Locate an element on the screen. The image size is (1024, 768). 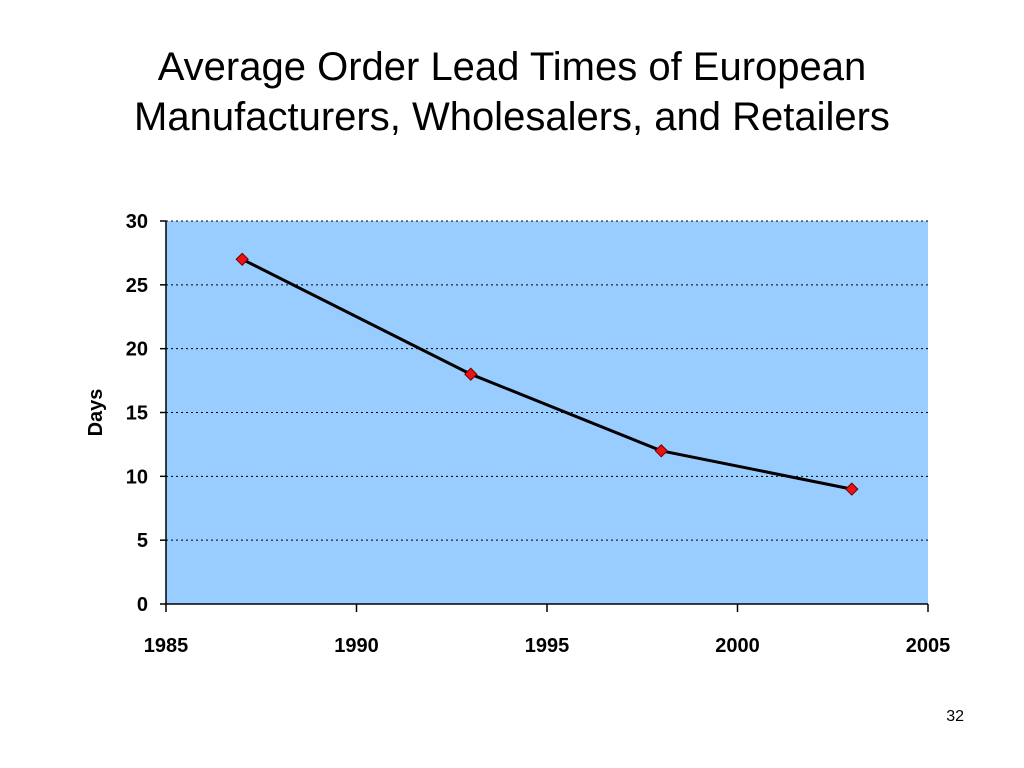
page-number: 32 is located at coordinates (955, 716).